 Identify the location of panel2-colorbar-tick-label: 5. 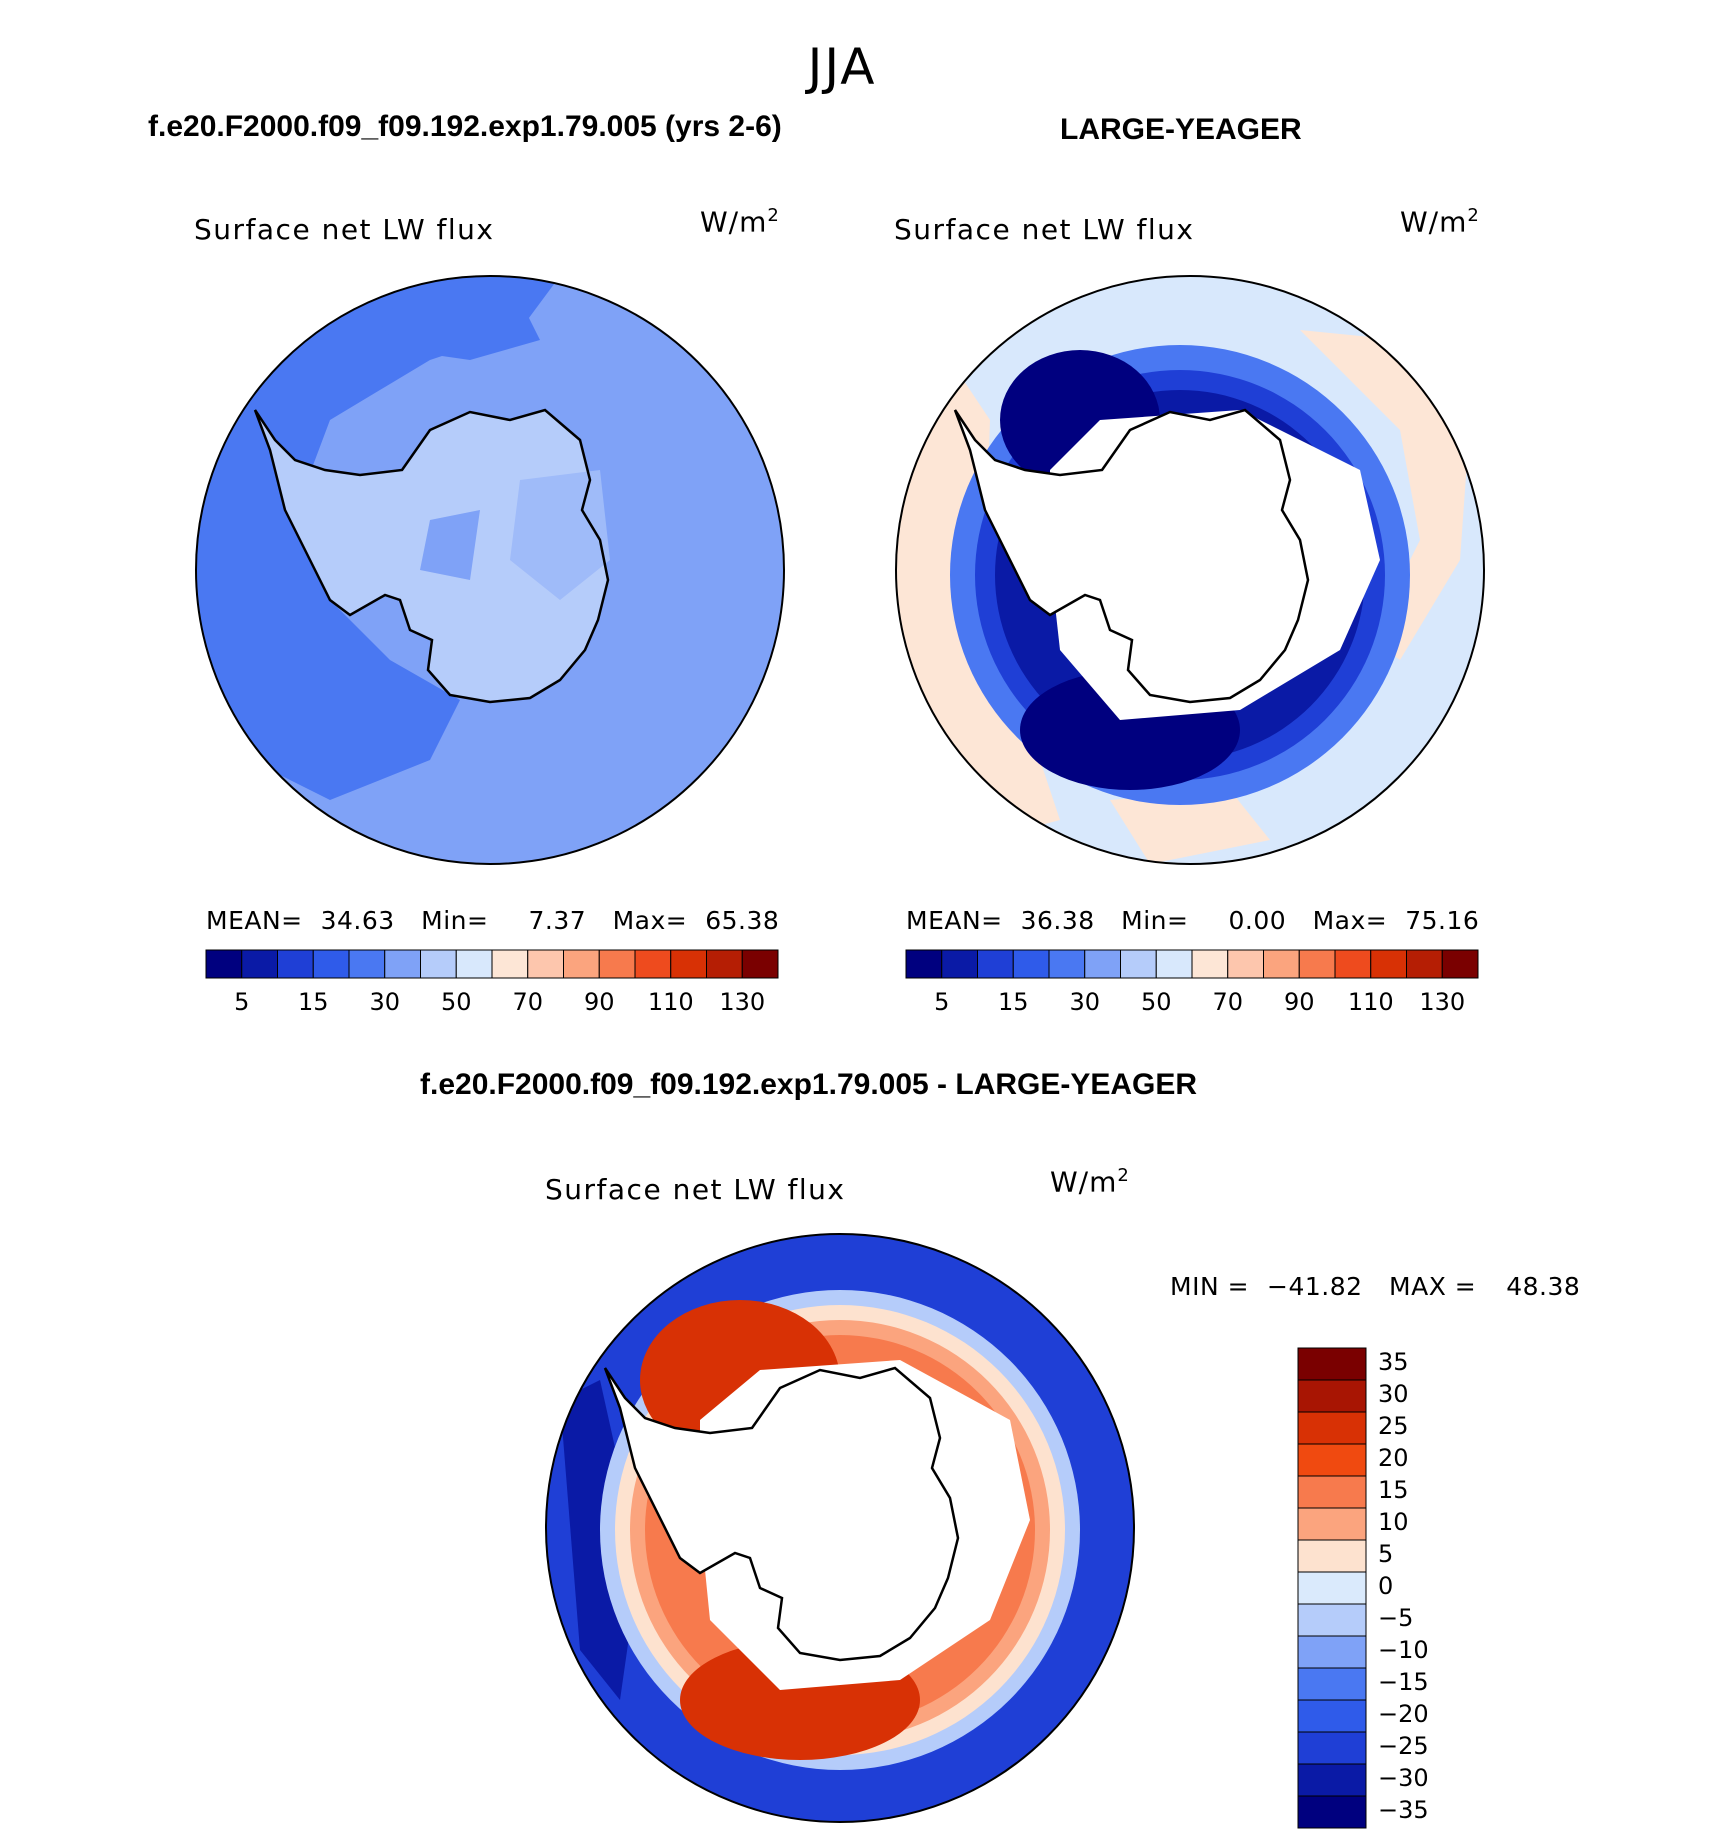
(942, 1002).